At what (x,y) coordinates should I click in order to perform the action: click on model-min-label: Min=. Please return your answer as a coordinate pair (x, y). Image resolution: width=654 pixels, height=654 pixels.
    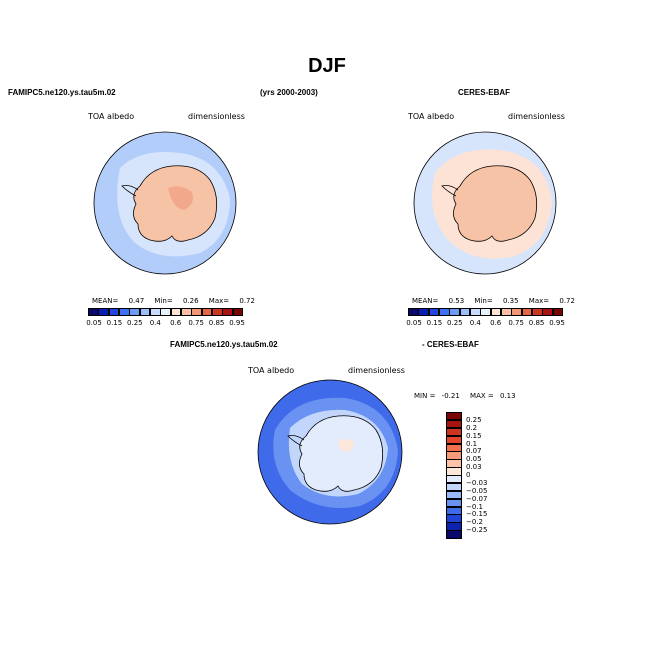
    Looking at the image, I should click on (163, 301).